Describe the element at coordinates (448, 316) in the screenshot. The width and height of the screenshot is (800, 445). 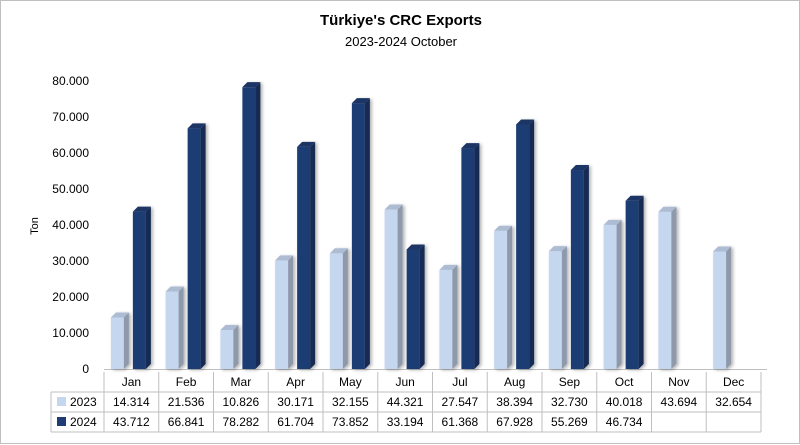
I see `bar-2023-jul` at that location.